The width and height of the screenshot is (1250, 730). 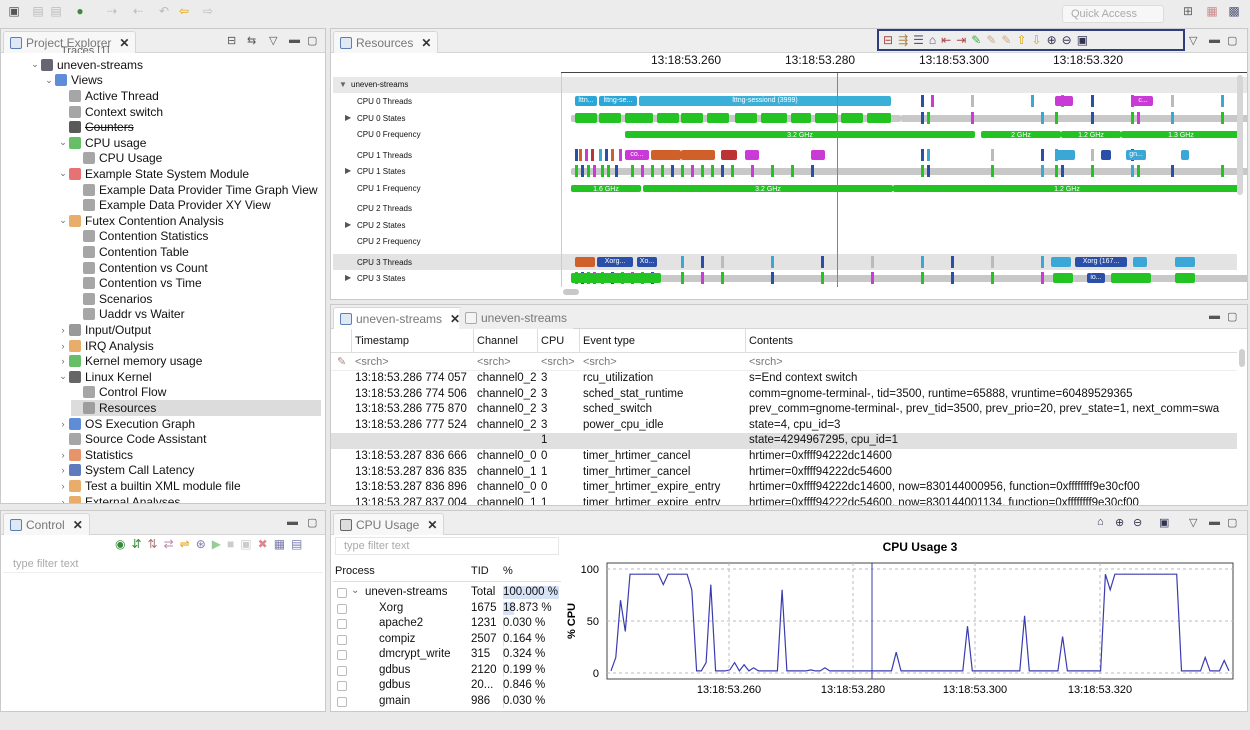 What do you see at coordinates (111, 299) in the screenshot?
I see `tree-item: Scenarios` at bounding box center [111, 299].